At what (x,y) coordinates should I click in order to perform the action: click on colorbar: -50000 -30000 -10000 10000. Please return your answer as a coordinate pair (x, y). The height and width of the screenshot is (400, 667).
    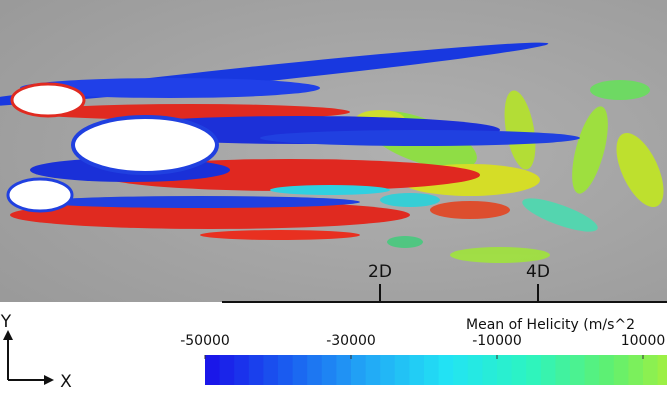
    Looking at the image, I should click on (423, 359).